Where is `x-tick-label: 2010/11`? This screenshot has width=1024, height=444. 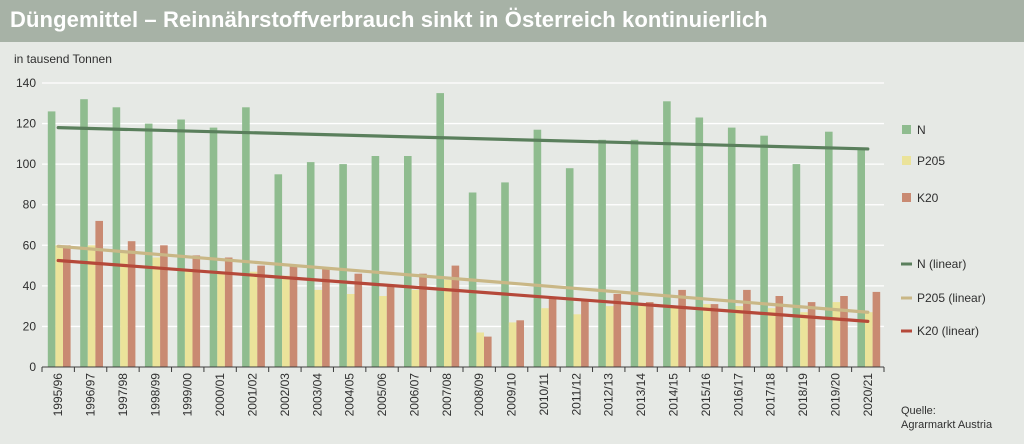 x-tick-label: 2010/11 is located at coordinates (544, 394).